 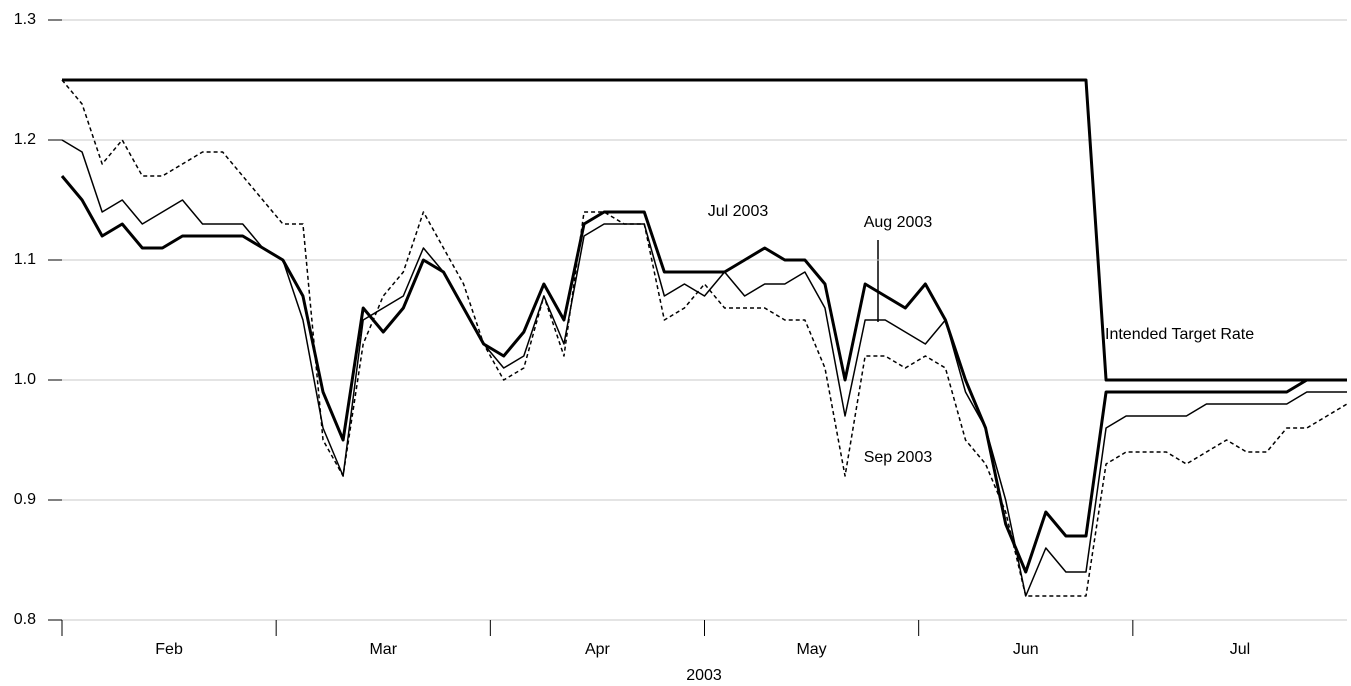 I want to click on x-tick-label: Jul, so click(x=1240, y=649).